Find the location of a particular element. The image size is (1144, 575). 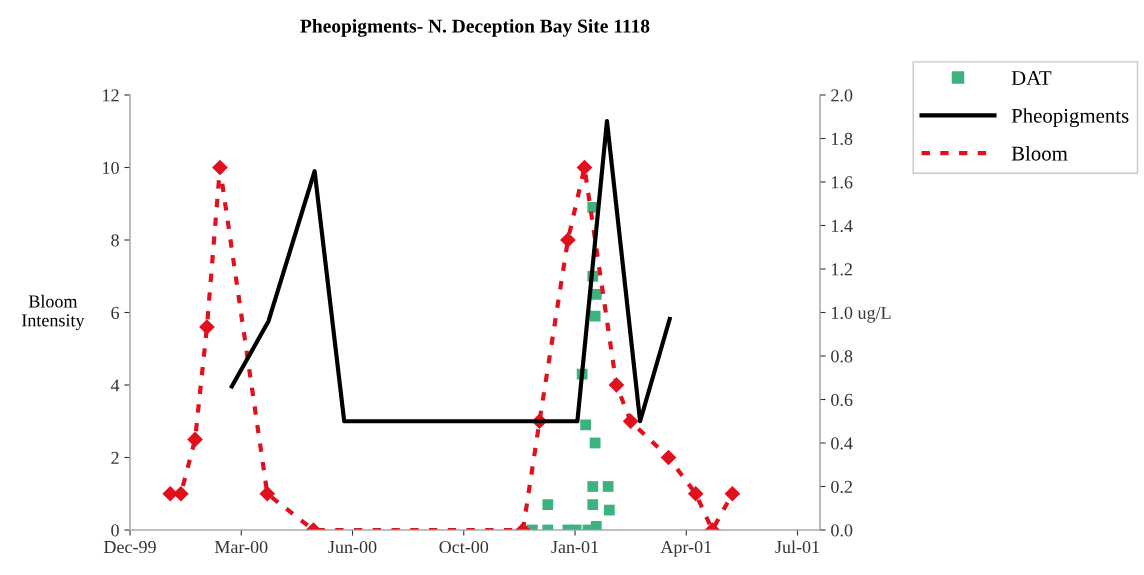

x-tick-label: Jun-00 is located at coordinates (352, 547).